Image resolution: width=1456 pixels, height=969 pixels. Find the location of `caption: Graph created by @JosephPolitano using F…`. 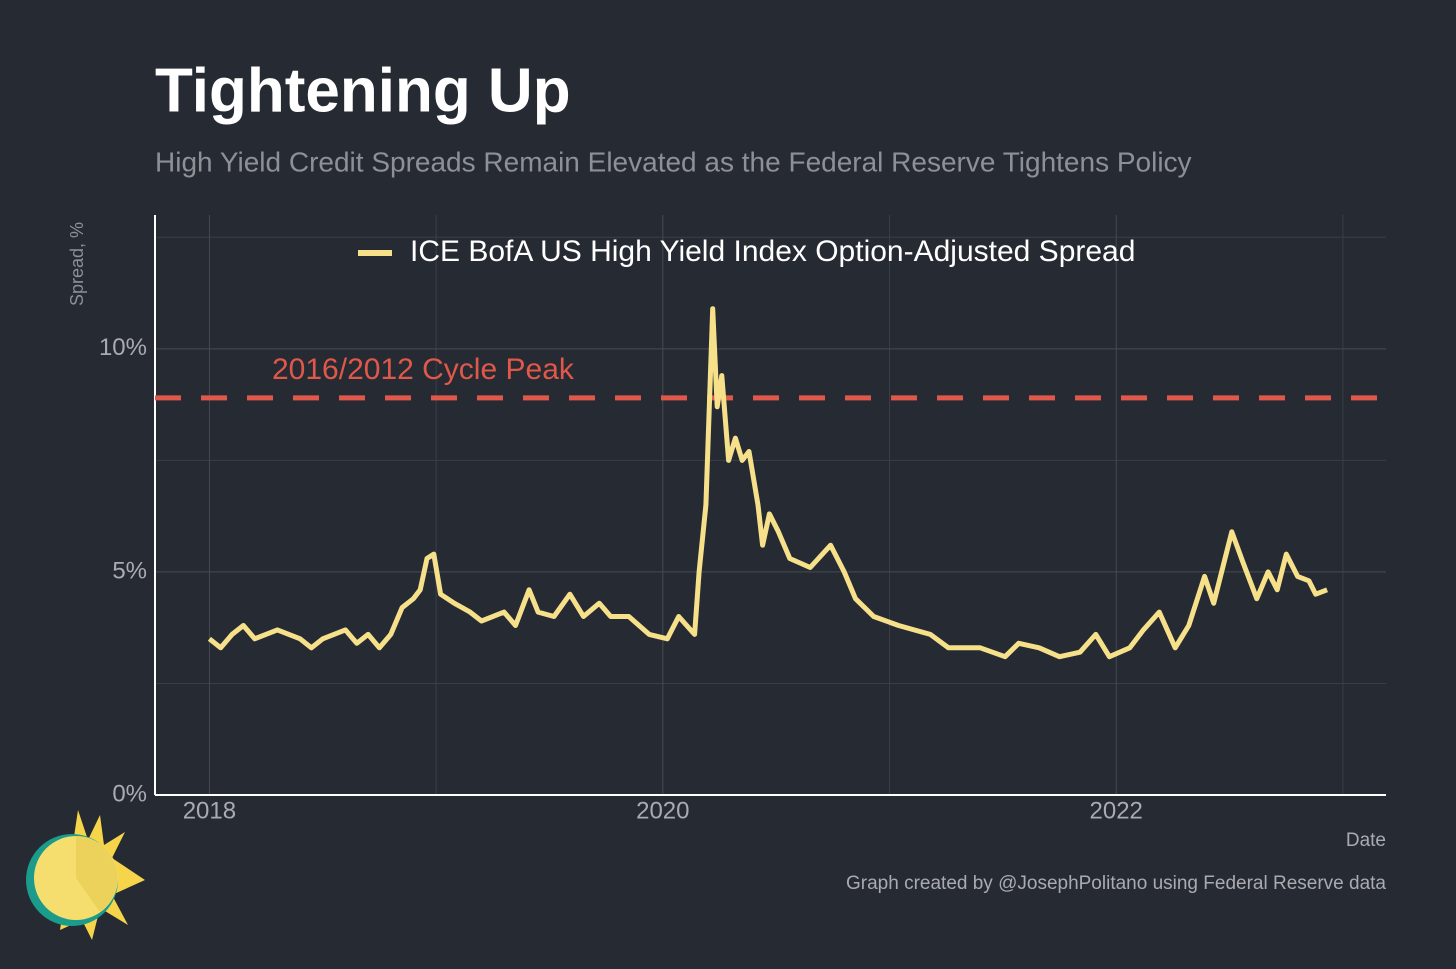

caption: Graph created by @JosephPolitano using F… is located at coordinates (1116, 883).